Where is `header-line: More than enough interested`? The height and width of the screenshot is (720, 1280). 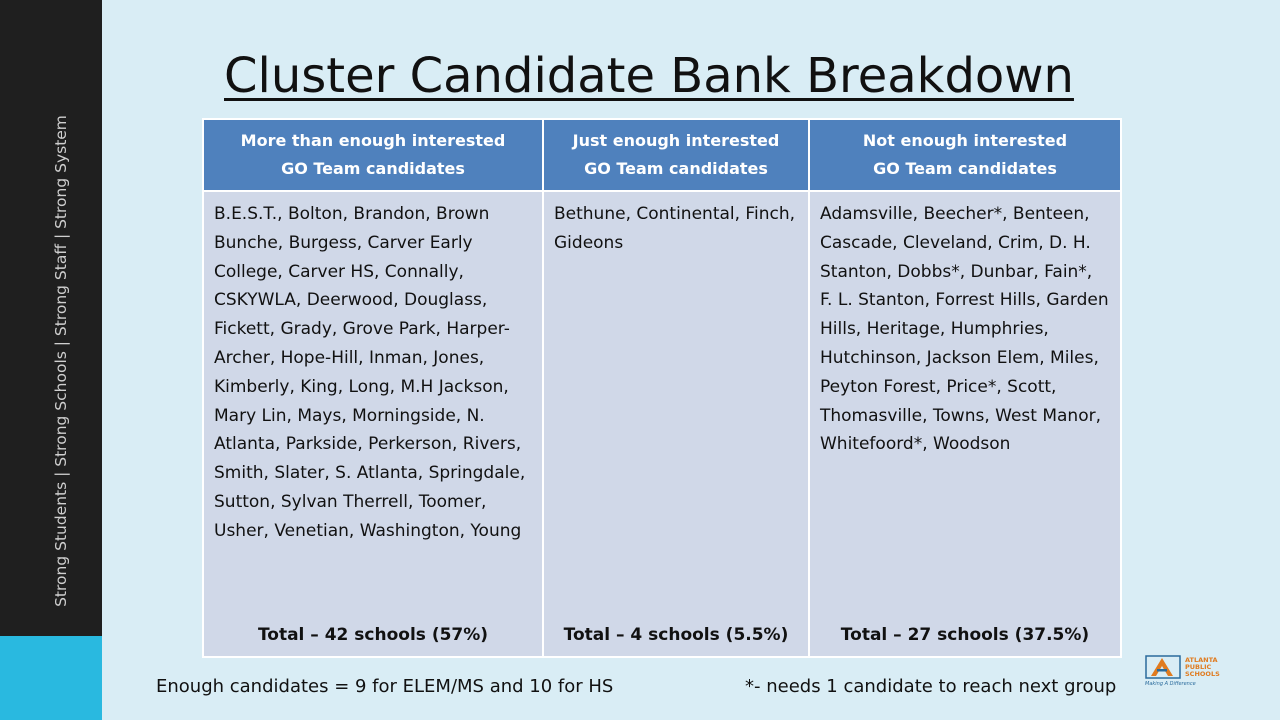
header-line: More than enough interested is located at coordinates (373, 140).